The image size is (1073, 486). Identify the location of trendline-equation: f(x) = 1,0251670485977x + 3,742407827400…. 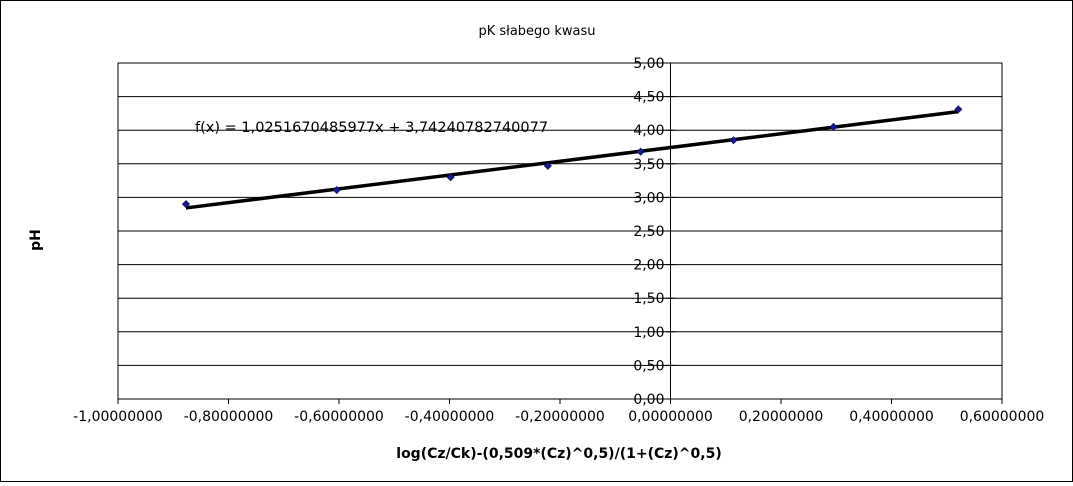
(371, 128).